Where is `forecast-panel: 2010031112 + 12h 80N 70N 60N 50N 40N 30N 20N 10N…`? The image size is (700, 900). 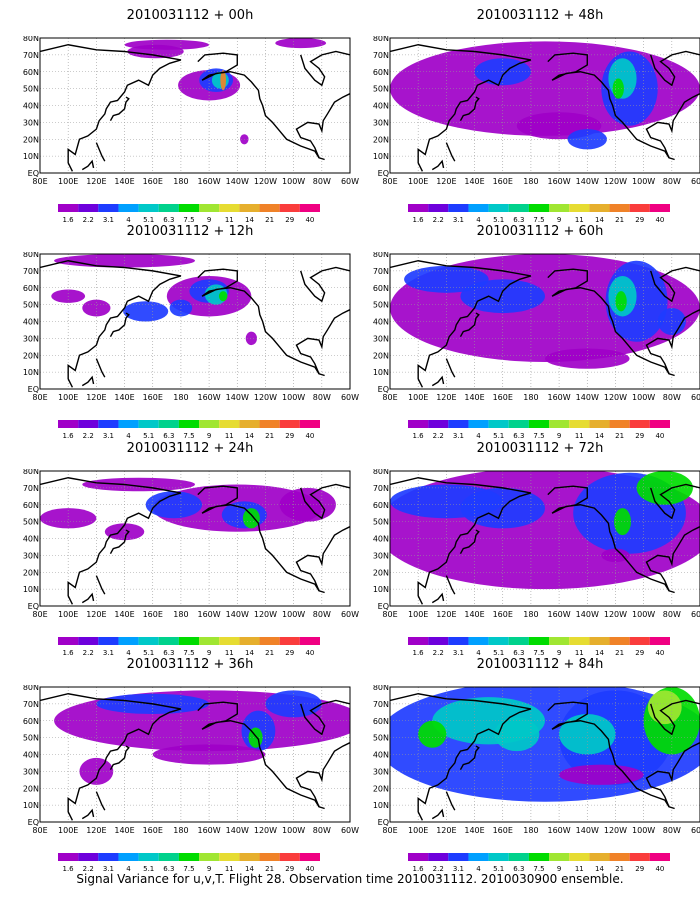
forecast-panel: 2010031112 + 12h 80N 70N 60N 50N 40N 30N 20N 10N… is located at coordinates (190, 333).